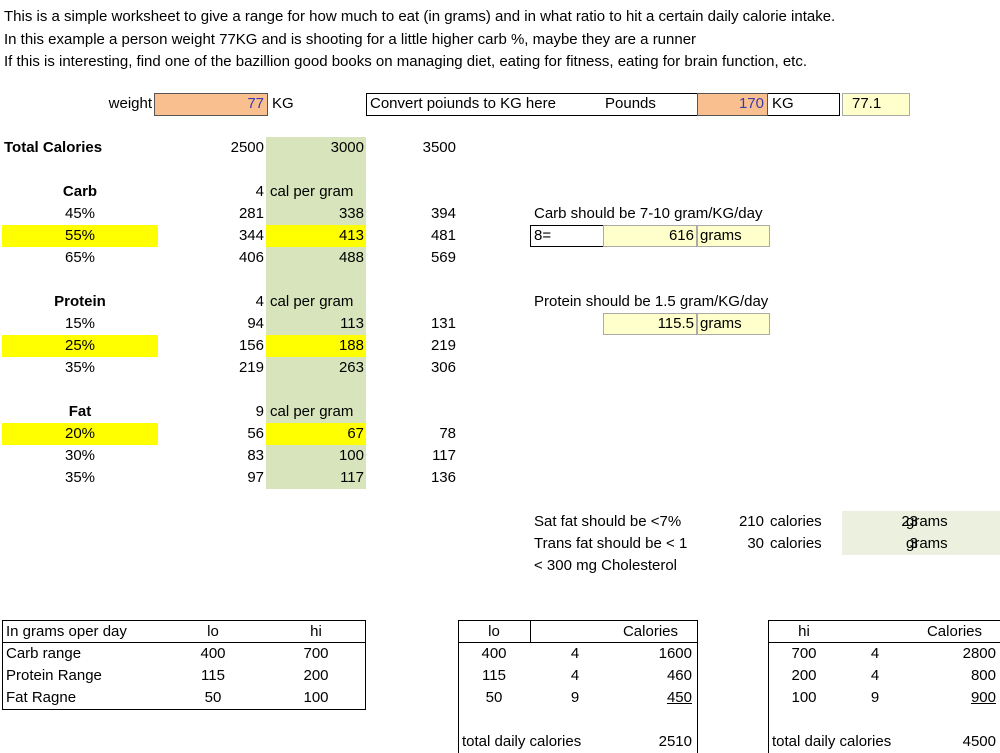 This screenshot has height=753, width=1000. What do you see at coordinates (443, 477) in the screenshot?
I see `fat-r3-hi: 136` at bounding box center [443, 477].